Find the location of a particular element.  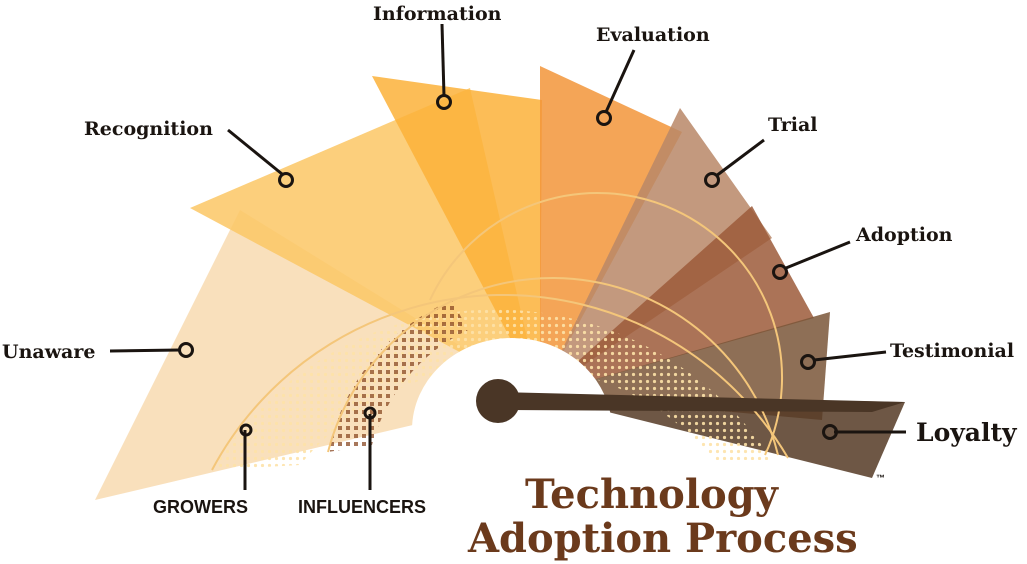

label-adoption: Adoption is located at coordinates (904, 235).